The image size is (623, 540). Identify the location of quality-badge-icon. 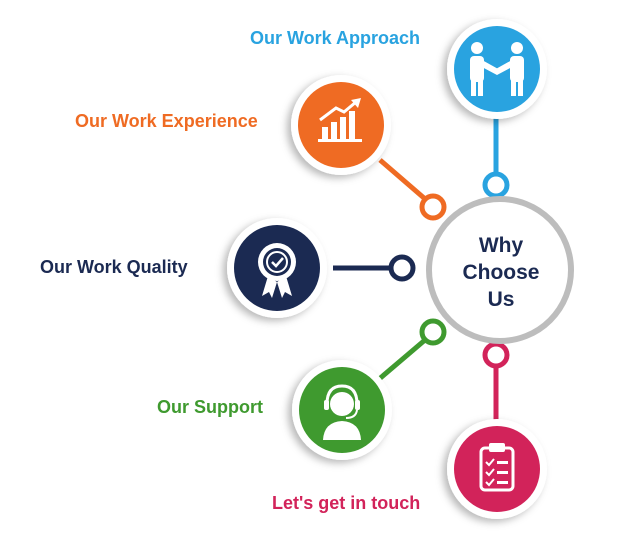
(277, 270).